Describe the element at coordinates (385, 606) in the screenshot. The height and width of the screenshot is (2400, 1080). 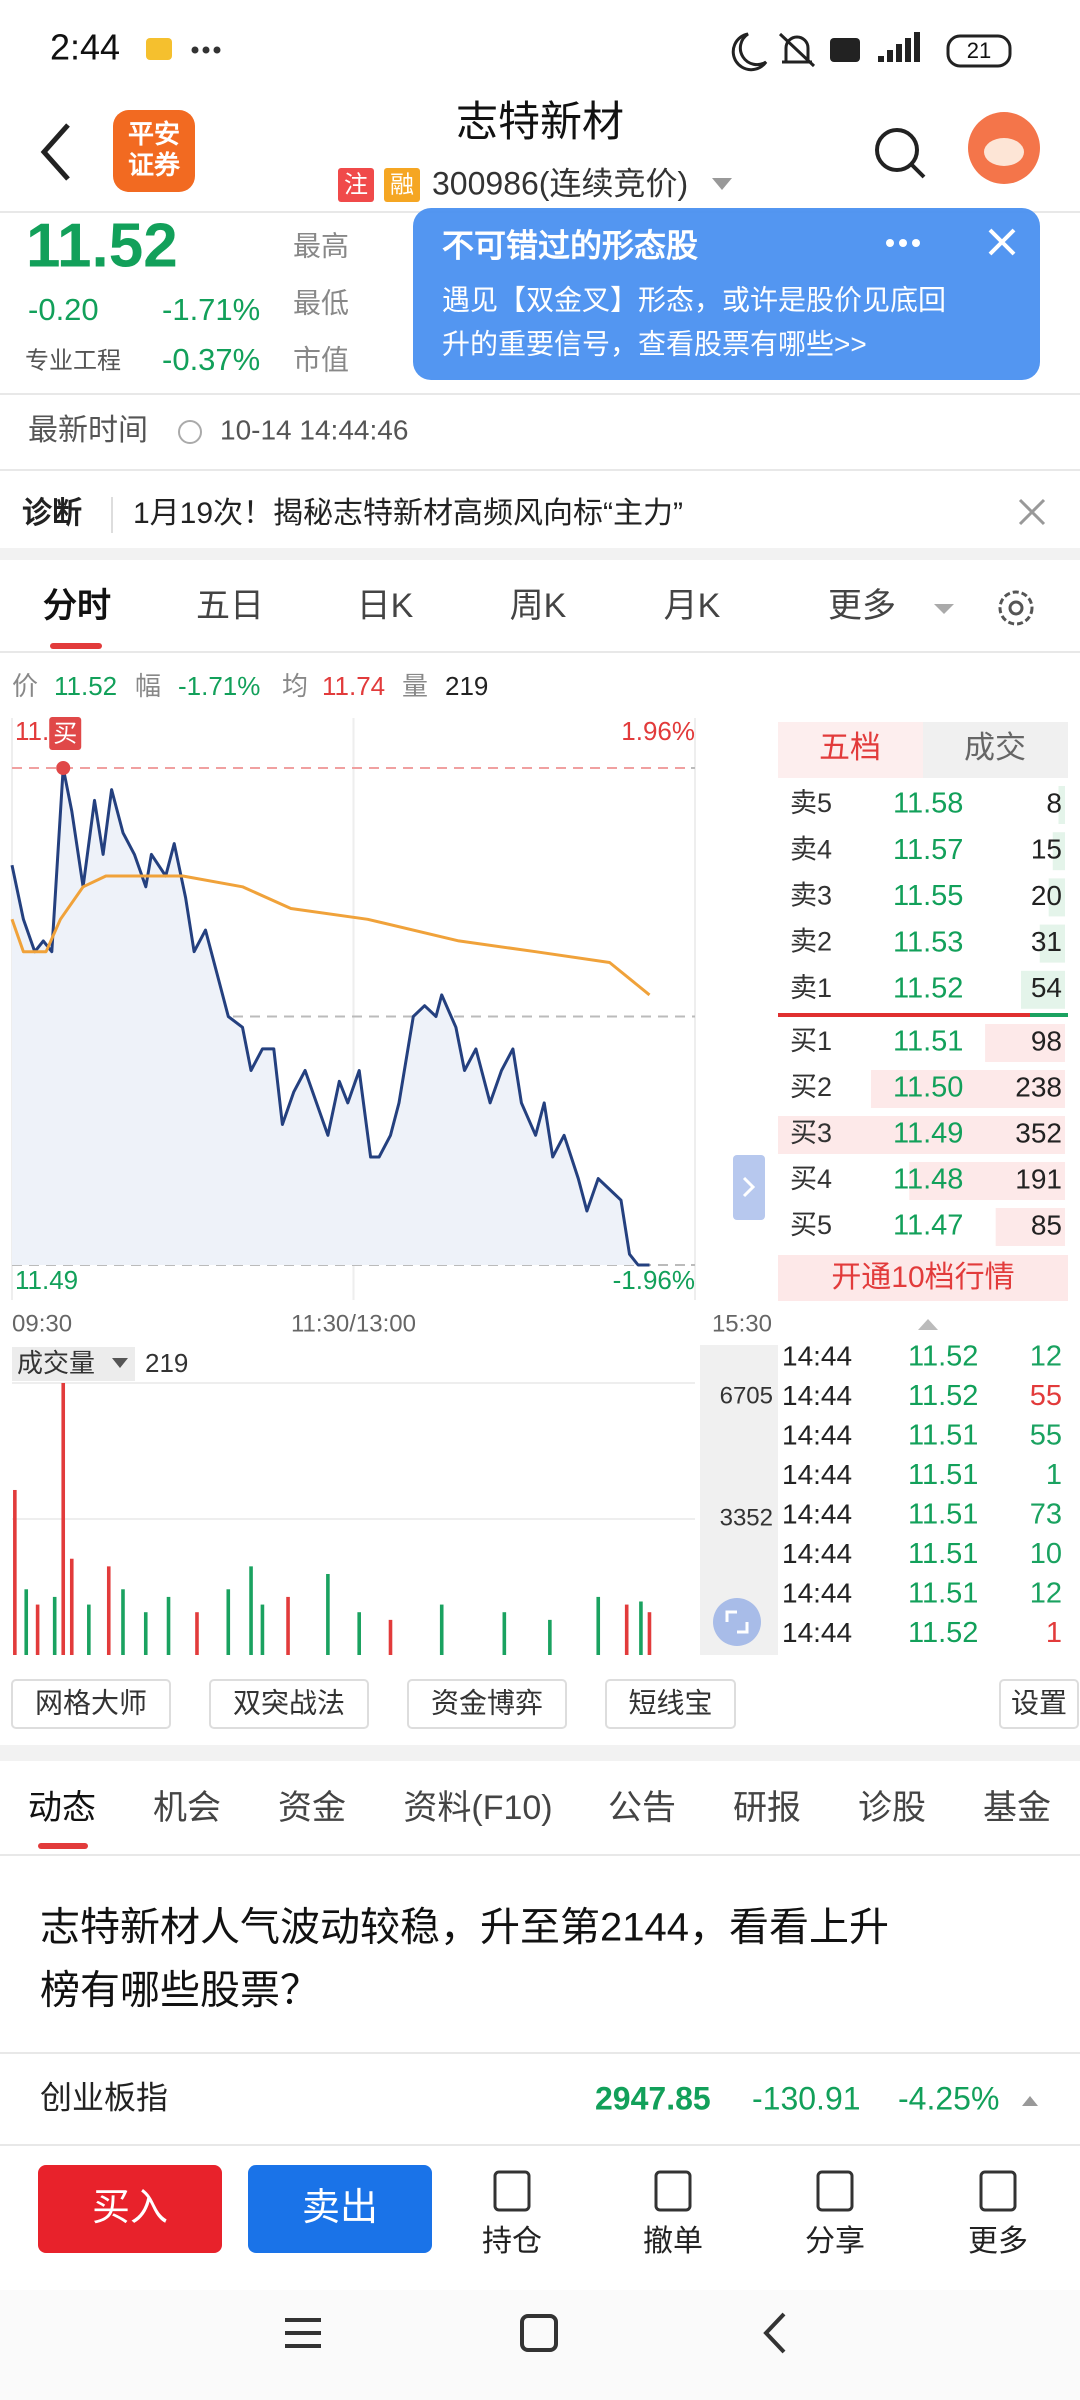
I see `chart-tab: 日K` at that location.